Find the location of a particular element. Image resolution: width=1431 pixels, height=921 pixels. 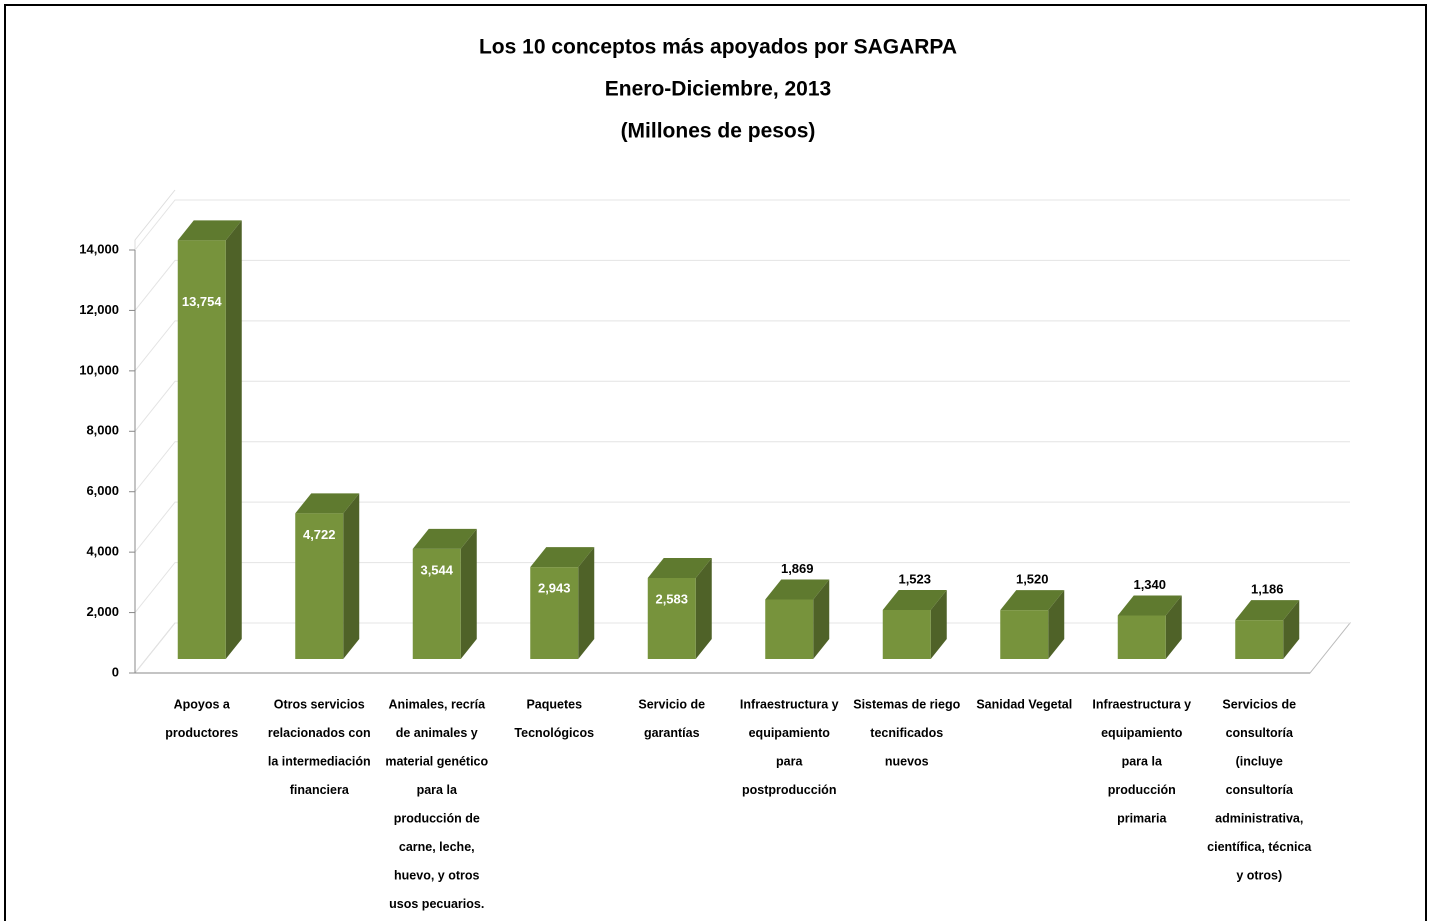

value-label: 2,583 is located at coordinates (671, 598).